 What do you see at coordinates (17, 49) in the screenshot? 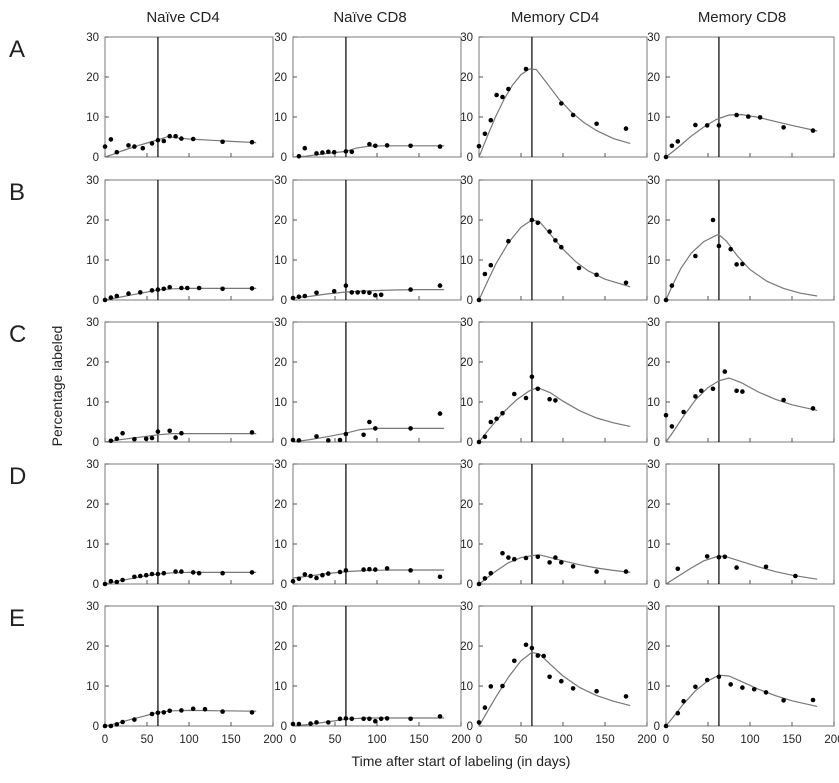
I see `row-label-a: A` at bounding box center [17, 49].